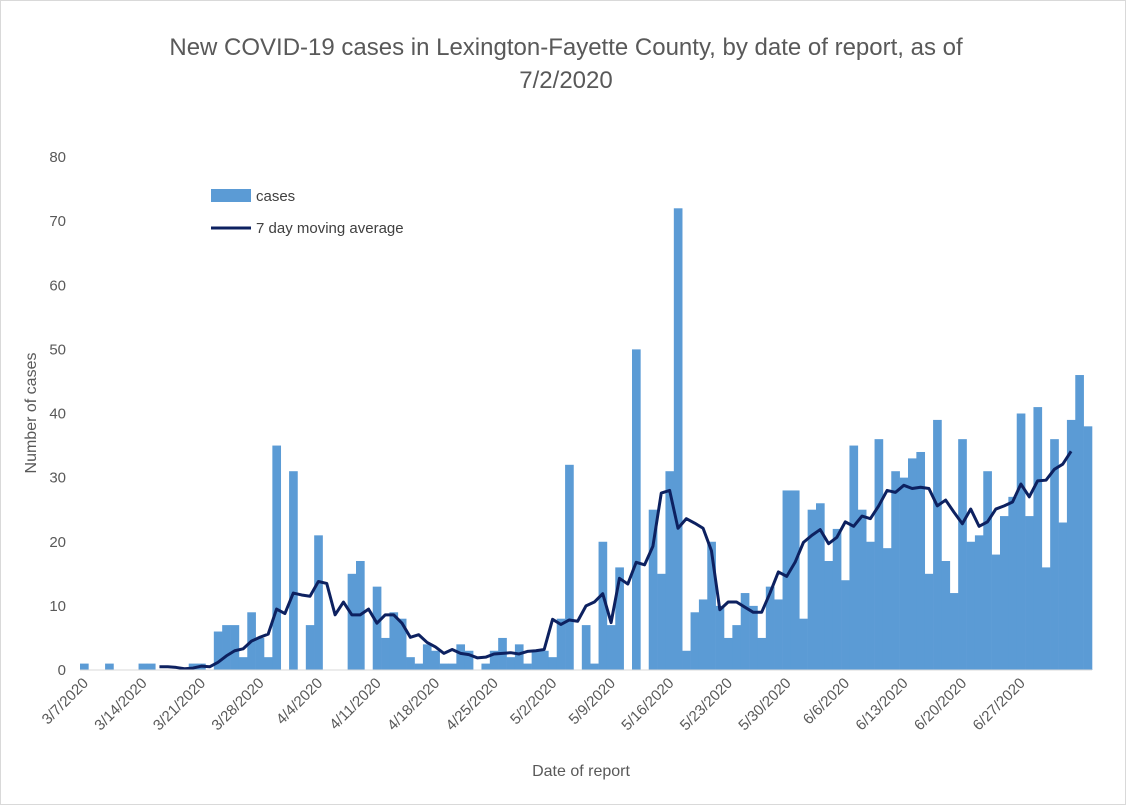 Image resolution: width=1126 pixels, height=805 pixels. What do you see at coordinates (231, 195) in the screenshot?
I see `legend-swatch-cases` at bounding box center [231, 195].